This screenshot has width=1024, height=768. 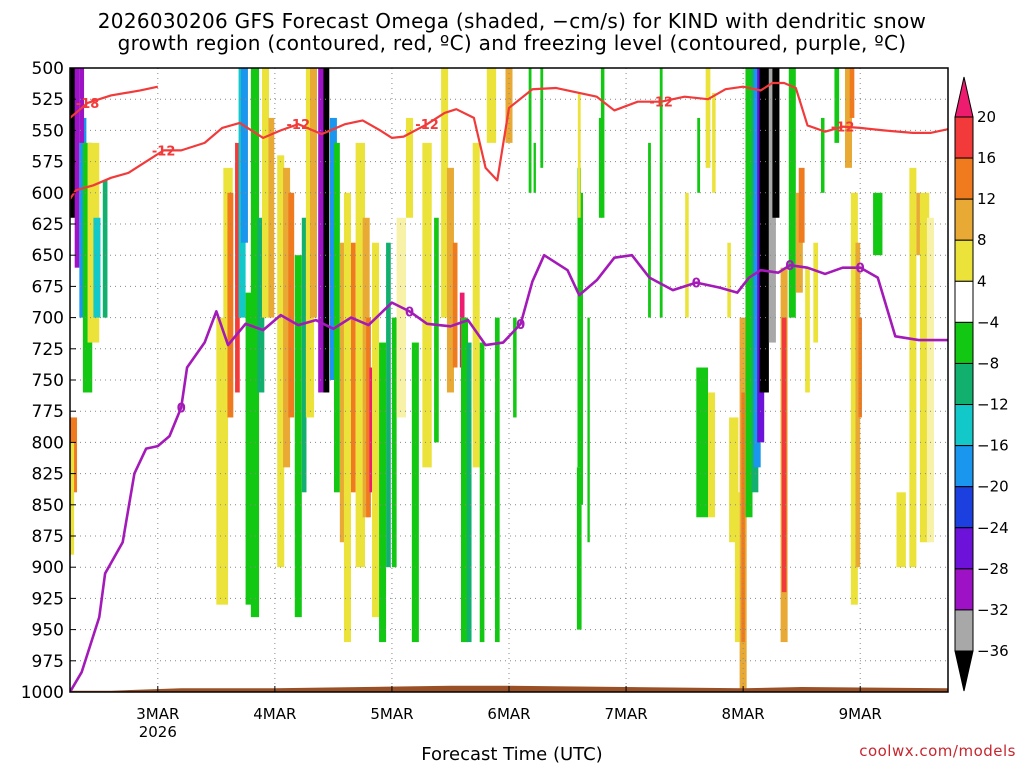 I want to click on colorbar-label: −16, so click(x=993, y=446).